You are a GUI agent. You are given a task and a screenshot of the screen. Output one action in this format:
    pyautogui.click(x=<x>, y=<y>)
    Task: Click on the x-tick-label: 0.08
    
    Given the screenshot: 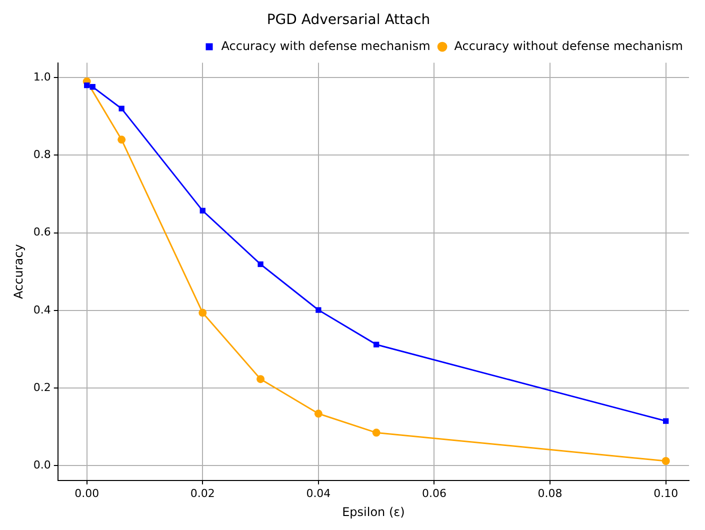 What is the action you would take?
    pyautogui.click(x=550, y=493)
    